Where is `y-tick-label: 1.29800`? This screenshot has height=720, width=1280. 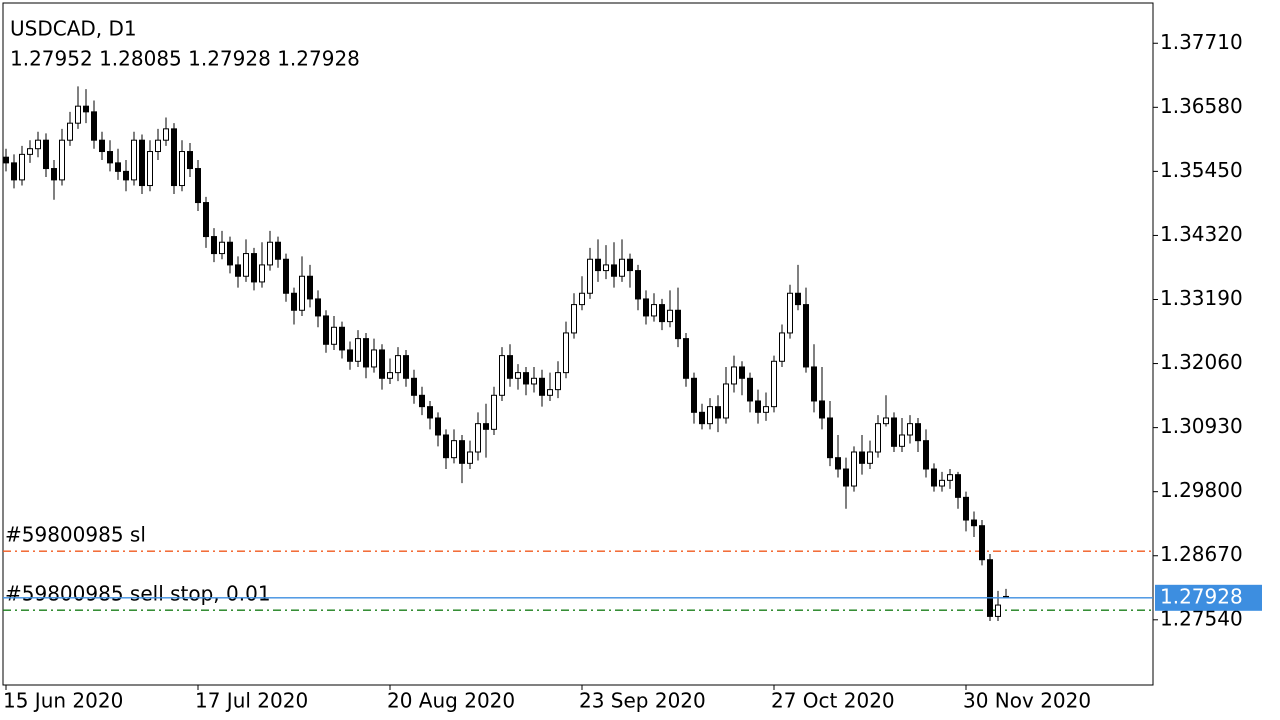 y-tick-label: 1.29800 is located at coordinates (1201, 490).